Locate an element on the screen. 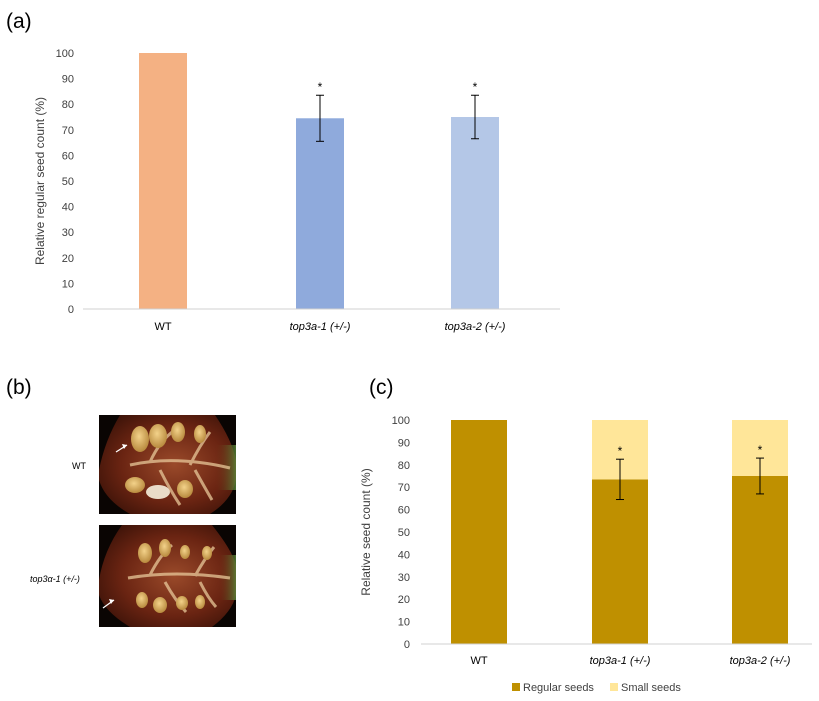 This screenshot has width=819, height=701. c-y-tick-label: 10 is located at coordinates (404, 623).